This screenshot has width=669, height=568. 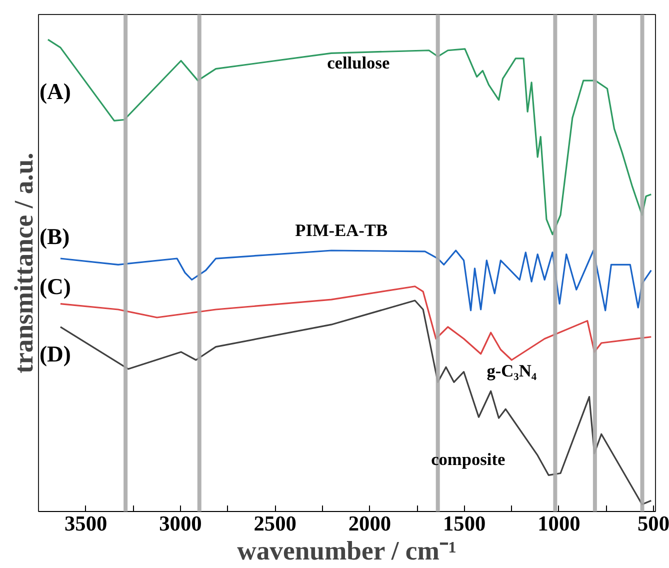 I want to click on x-tick-label: 3500, so click(x=86, y=524).